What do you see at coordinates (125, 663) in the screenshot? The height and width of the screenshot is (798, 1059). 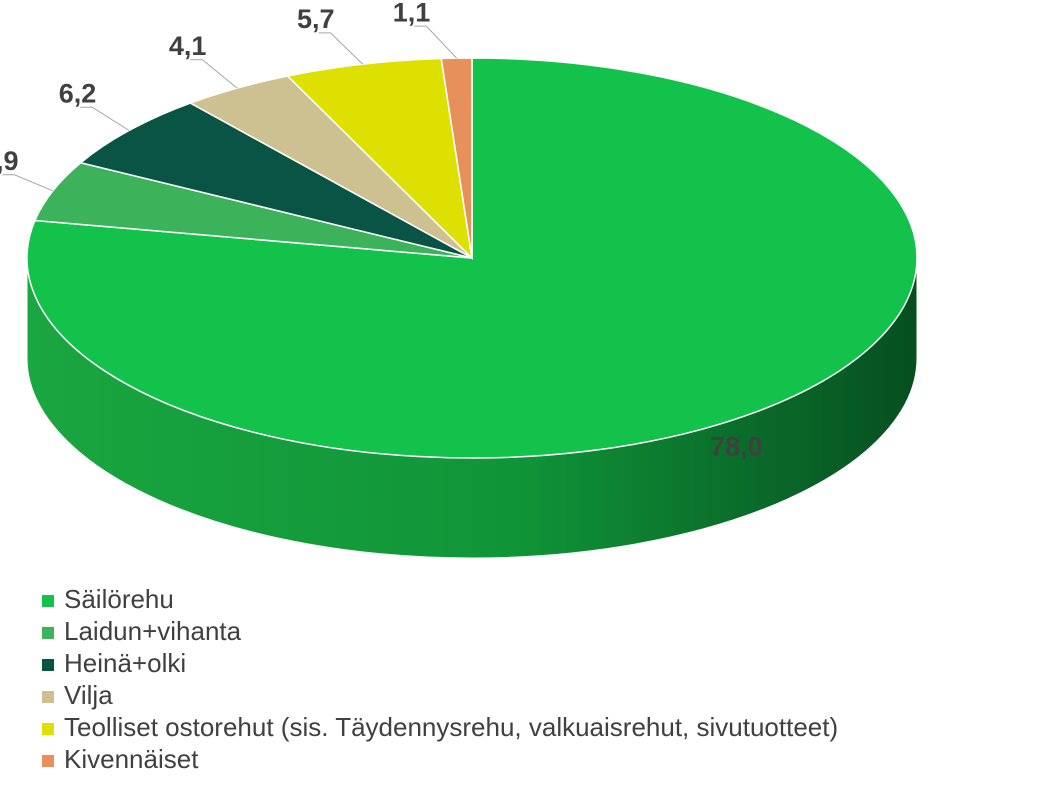 I see `legend-label: Heinä+olki` at bounding box center [125, 663].